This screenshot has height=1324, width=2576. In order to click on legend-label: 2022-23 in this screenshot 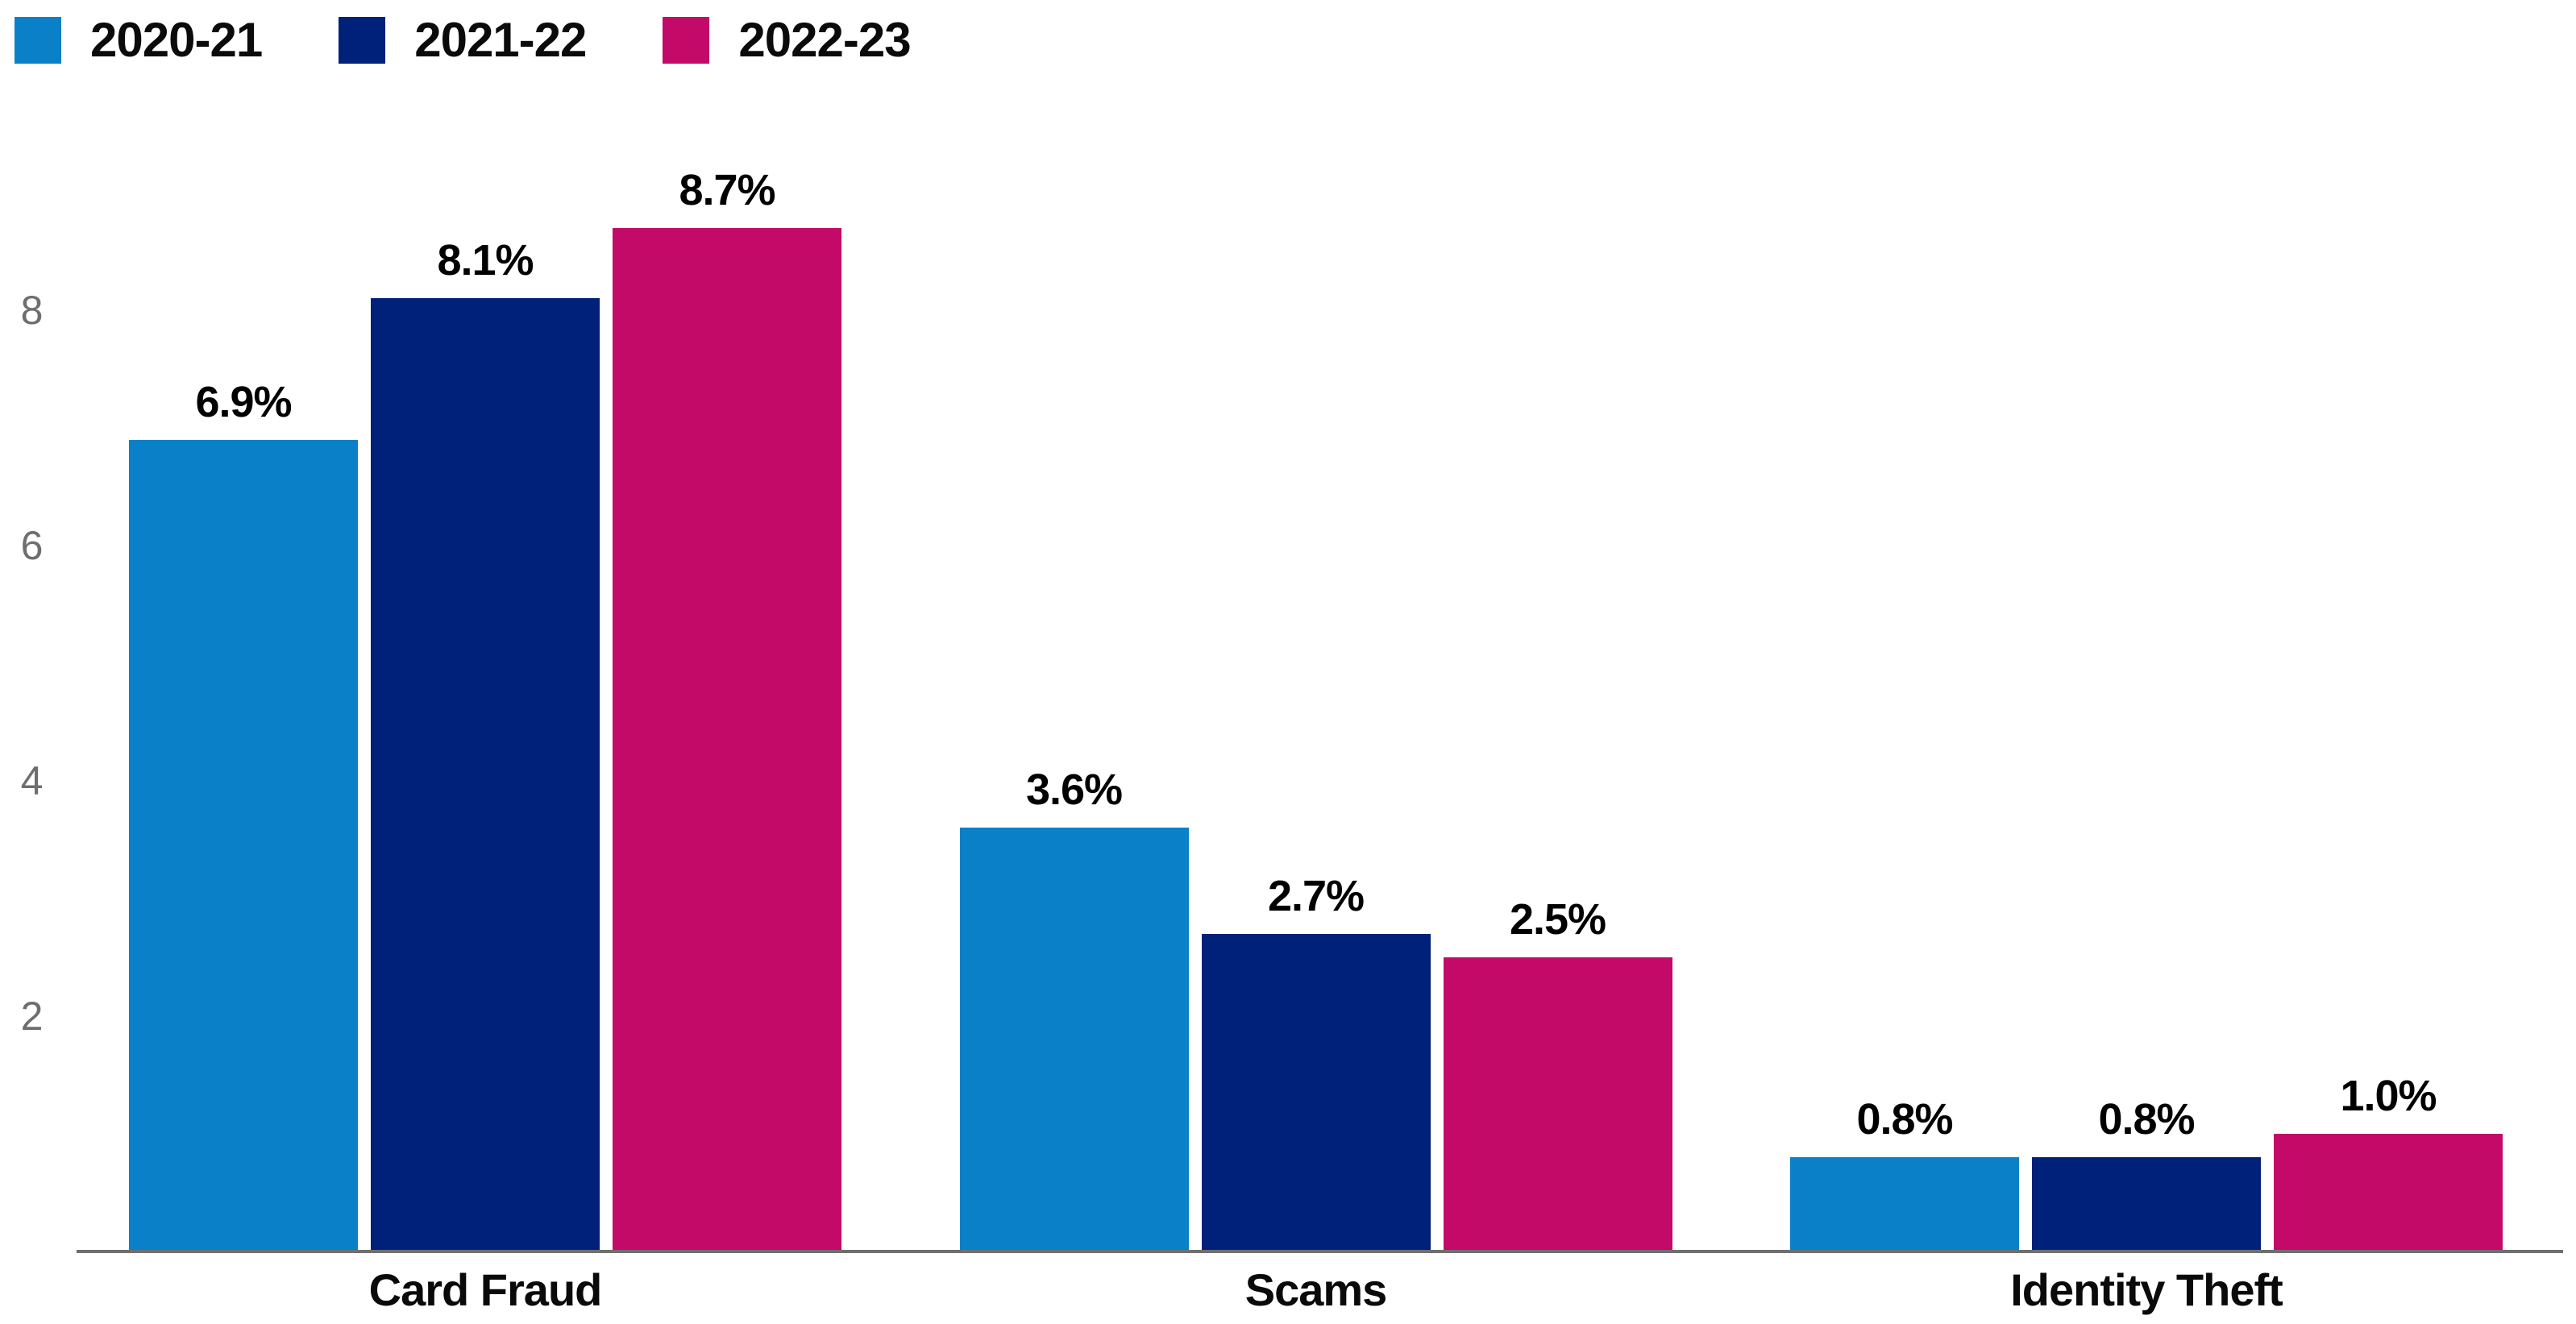, I will do `click(824, 40)`.